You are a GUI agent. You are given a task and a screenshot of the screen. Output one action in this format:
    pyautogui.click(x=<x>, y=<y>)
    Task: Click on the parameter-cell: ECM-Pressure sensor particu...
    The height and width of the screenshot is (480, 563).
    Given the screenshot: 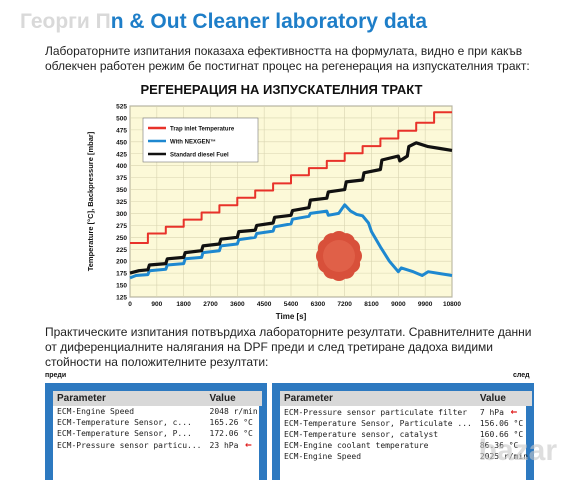 What is the action you would take?
    pyautogui.click(x=129, y=445)
    